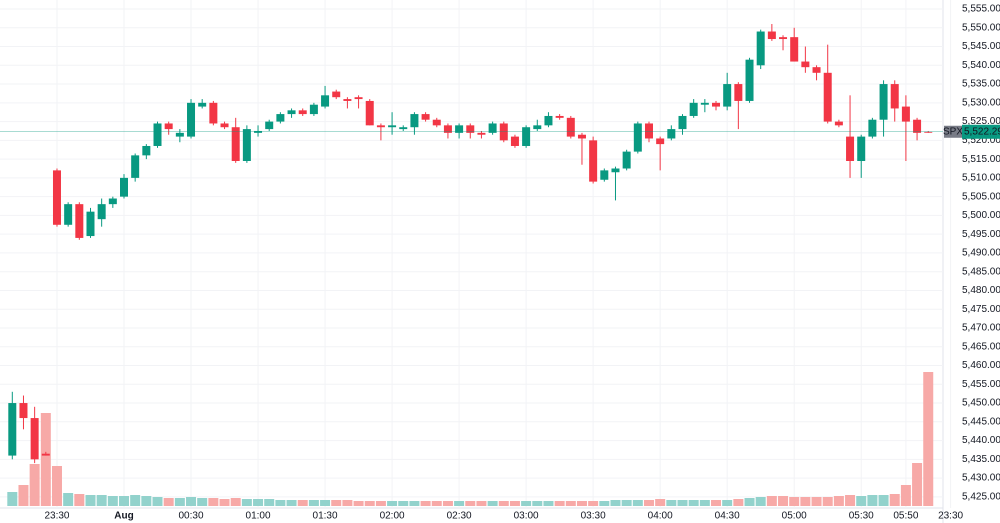  What do you see at coordinates (981, 328) in the screenshot?
I see `y-tick-label: 5,470.00` at bounding box center [981, 328].